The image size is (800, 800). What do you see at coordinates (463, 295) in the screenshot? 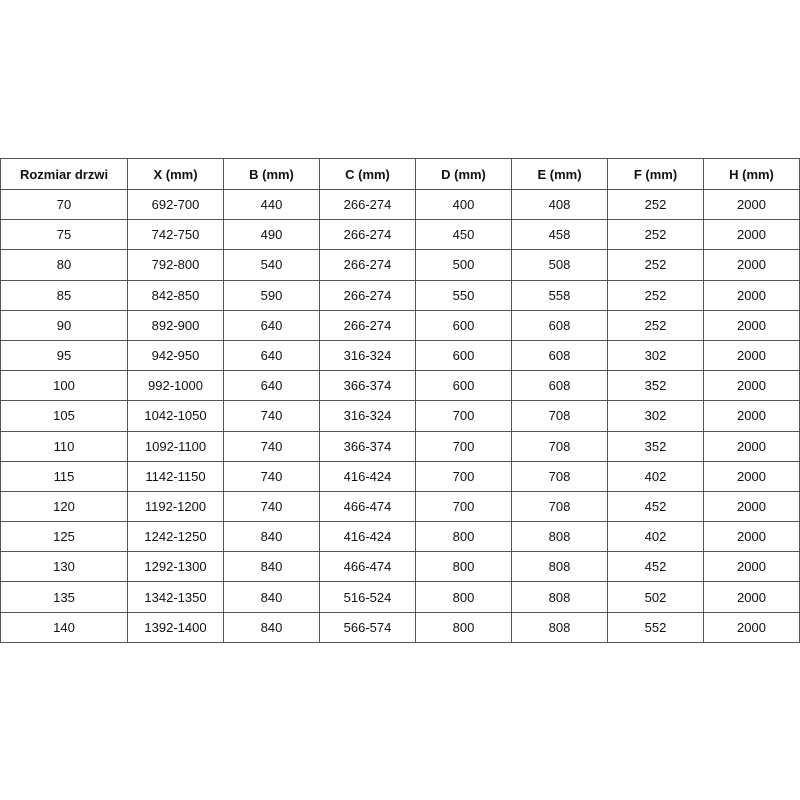
I see `table-cell: 550` at bounding box center [463, 295].